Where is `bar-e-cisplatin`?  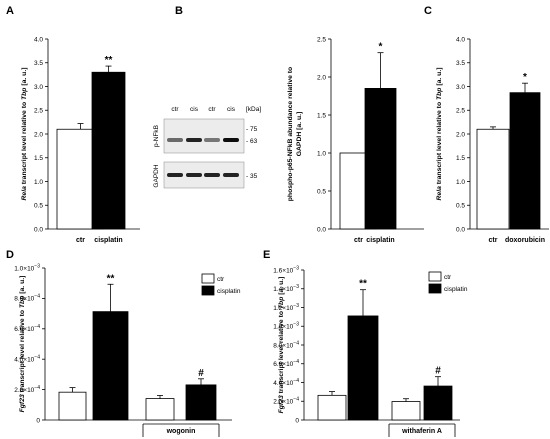 bar-e-cisplatin is located at coordinates (363, 368).